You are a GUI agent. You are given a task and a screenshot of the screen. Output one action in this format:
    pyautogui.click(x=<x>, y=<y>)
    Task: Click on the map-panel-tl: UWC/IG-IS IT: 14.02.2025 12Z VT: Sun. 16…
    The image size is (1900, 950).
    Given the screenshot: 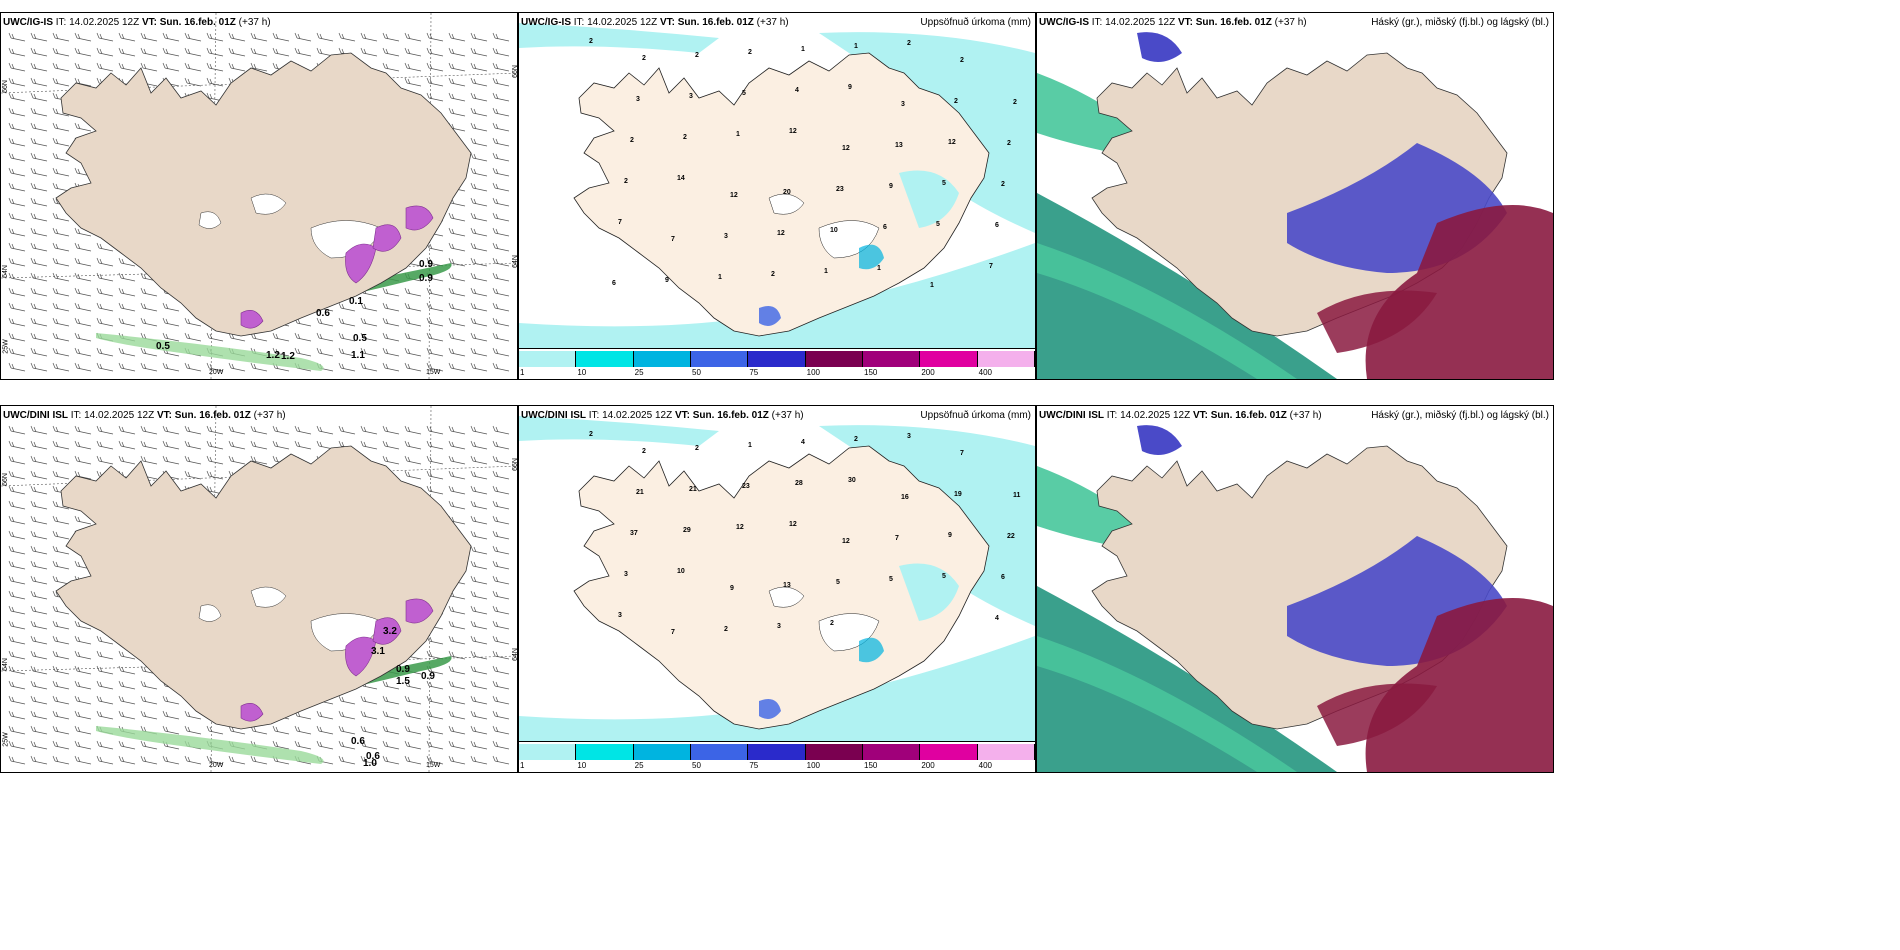 What is the action you would take?
    pyautogui.click(x=259, y=196)
    